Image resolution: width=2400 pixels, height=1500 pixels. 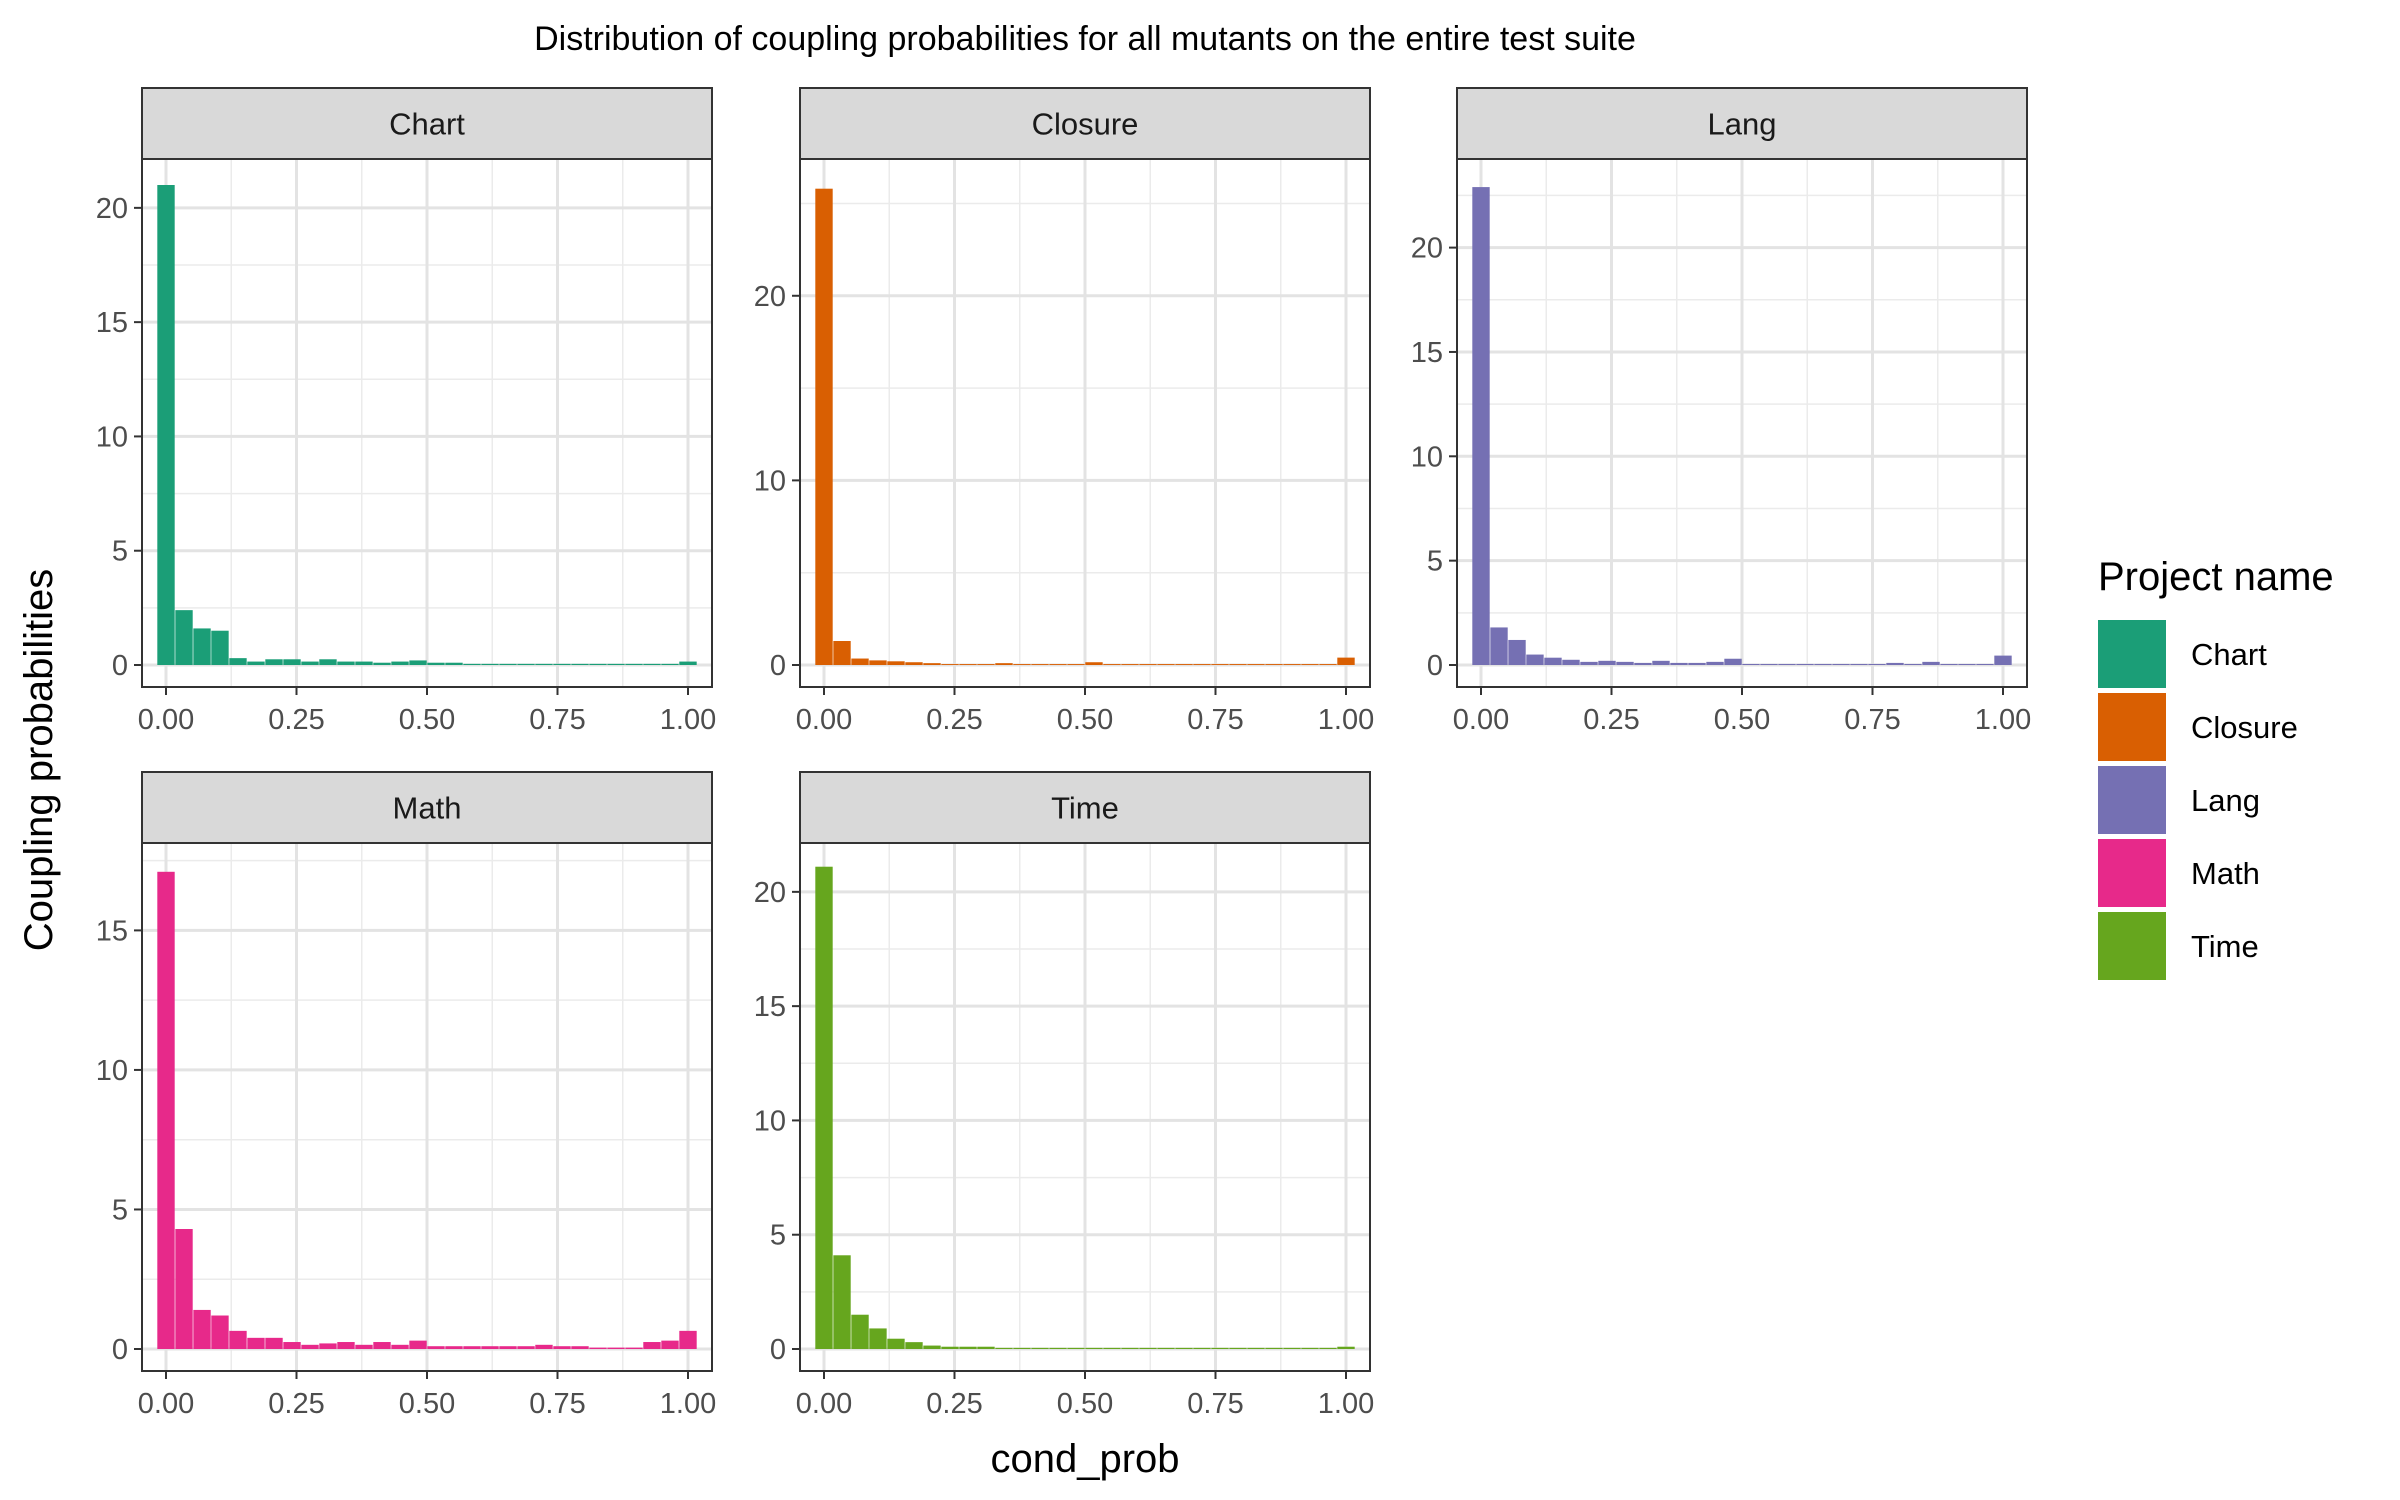 What do you see at coordinates (2216, 767) in the screenshot?
I see `legend: Project name Chart Closure Lang Math Time` at bounding box center [2216, 767].